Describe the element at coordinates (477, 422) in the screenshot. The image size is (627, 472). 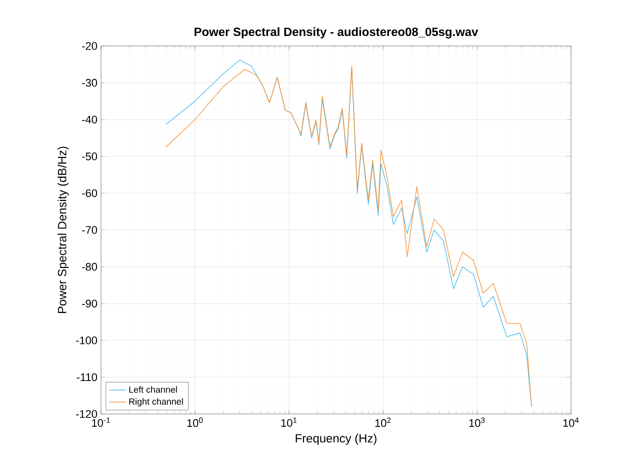
I see `x-tick-label: 10$^{3}$` at that location.